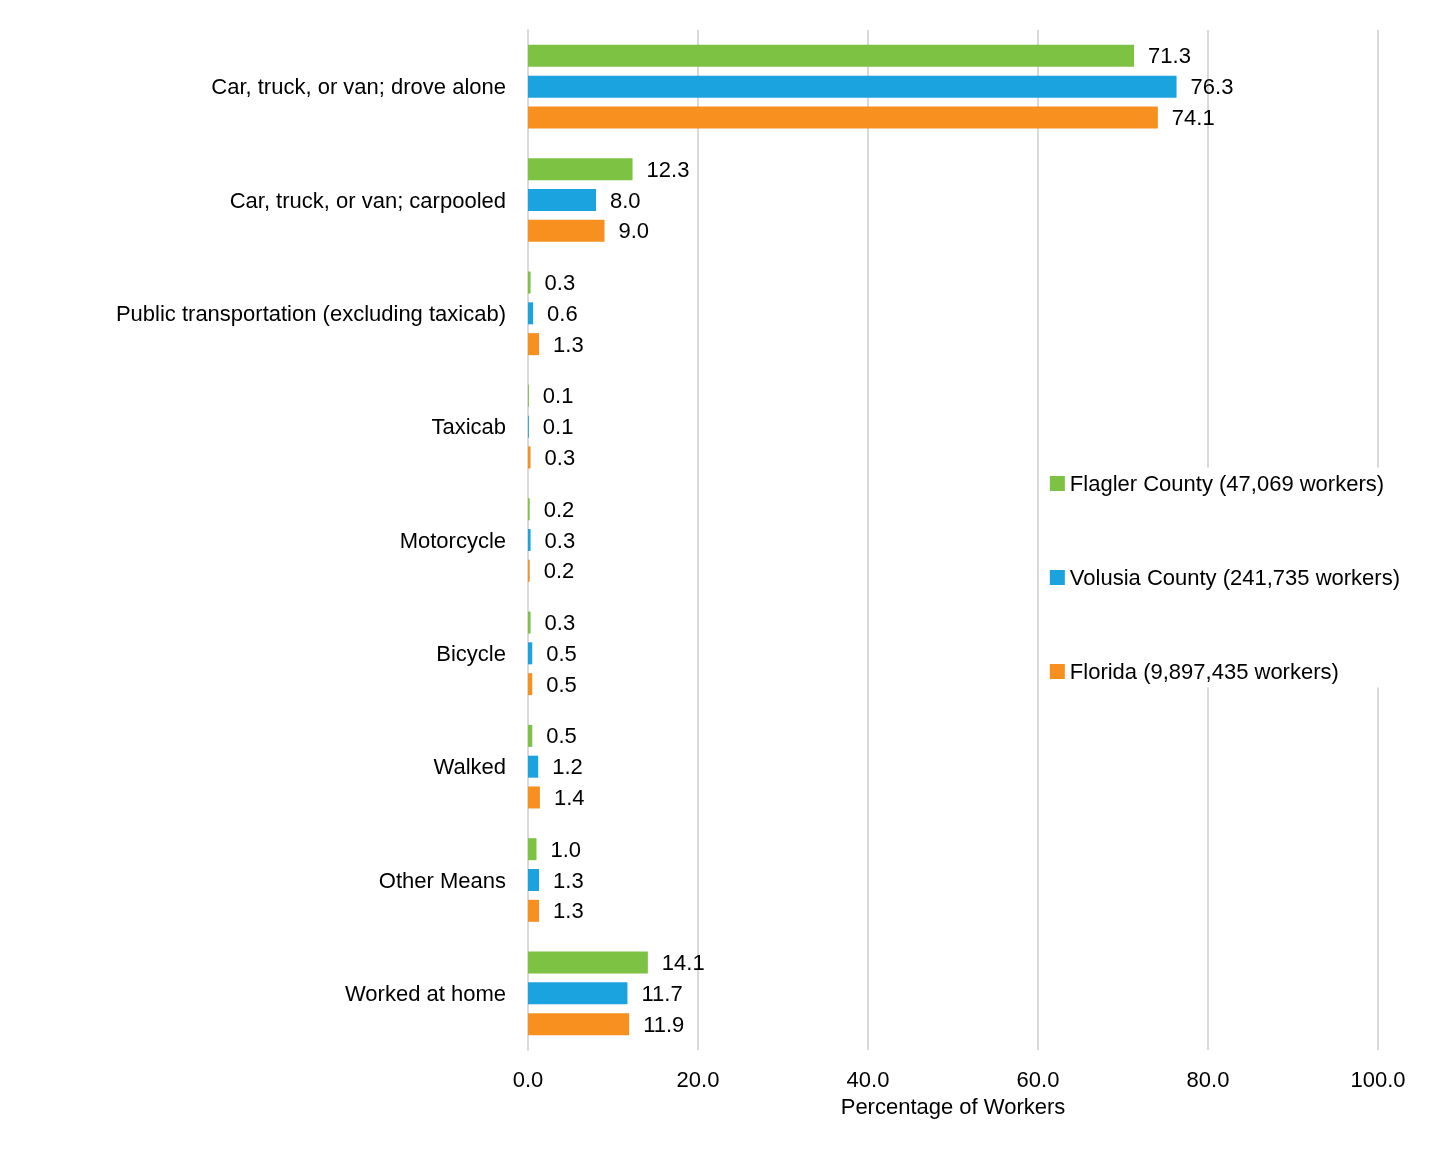 This screenshot has height=1155, width=1453. Describe the element at coordinates (662, 993) in the screenshot. I see `data-label: 11.7` at that location.